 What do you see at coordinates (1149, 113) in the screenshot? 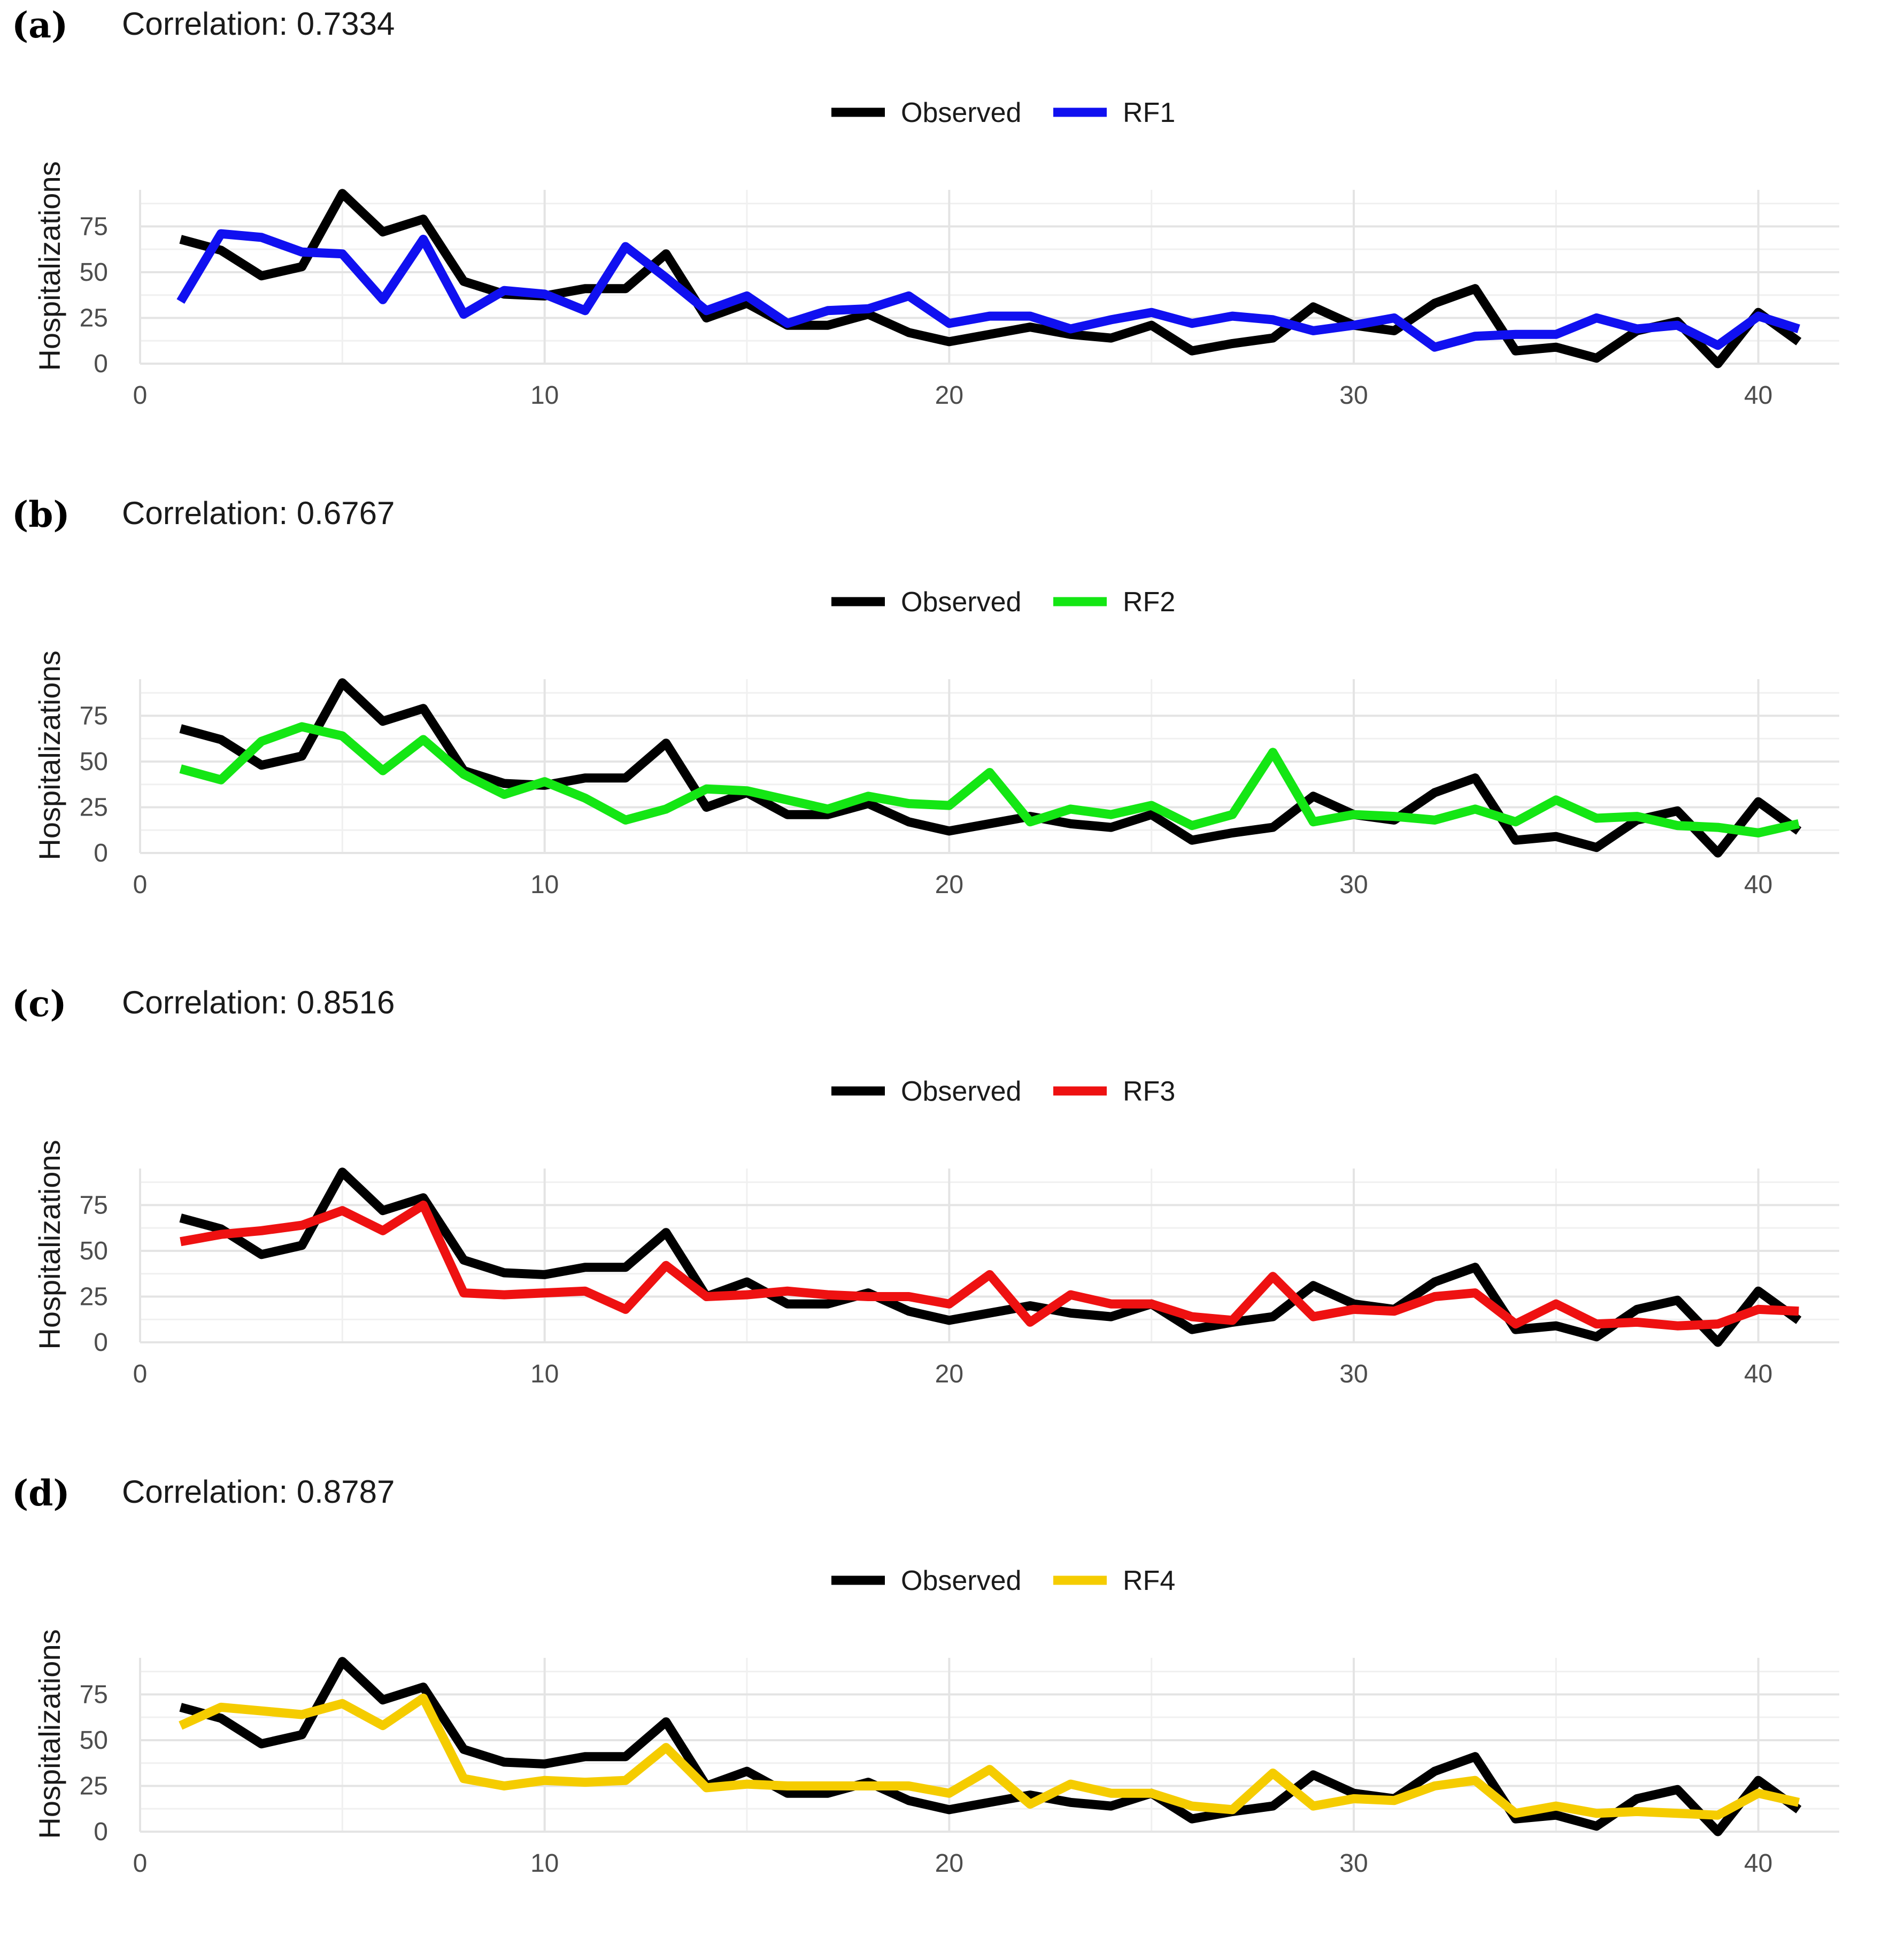
I see `legend-label: RF1` at bounding box center [1149, 113].